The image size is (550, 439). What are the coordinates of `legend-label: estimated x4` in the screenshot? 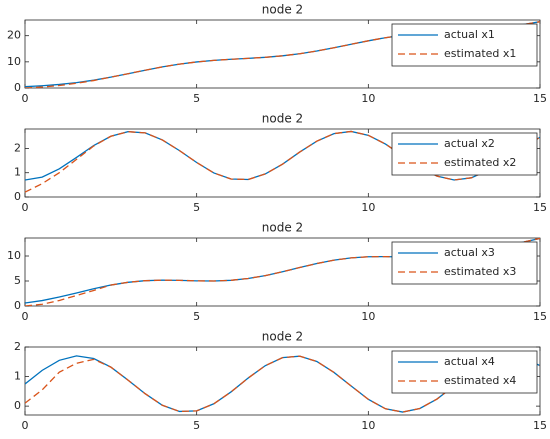 It's located at (480, 380).